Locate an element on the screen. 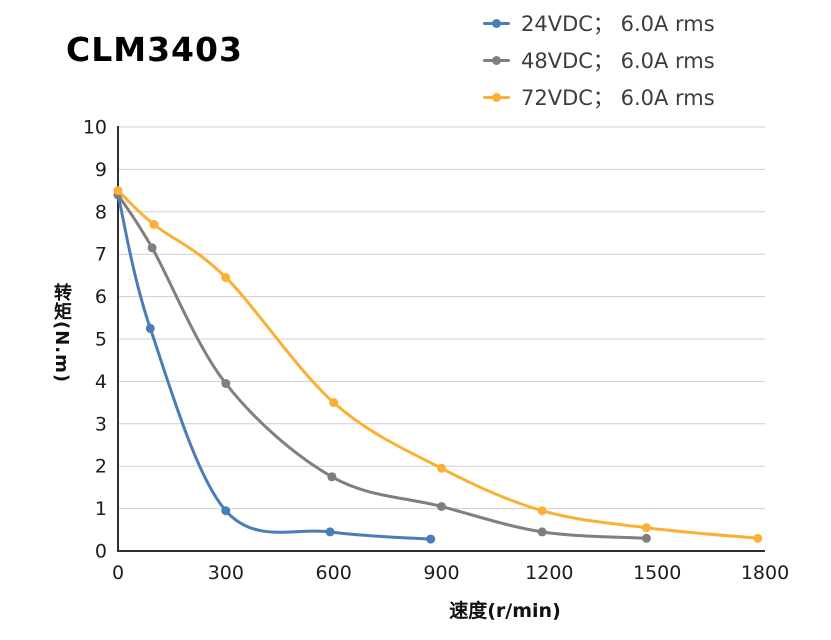  y-tick-label: 1 is located at coordinates (101, 509).